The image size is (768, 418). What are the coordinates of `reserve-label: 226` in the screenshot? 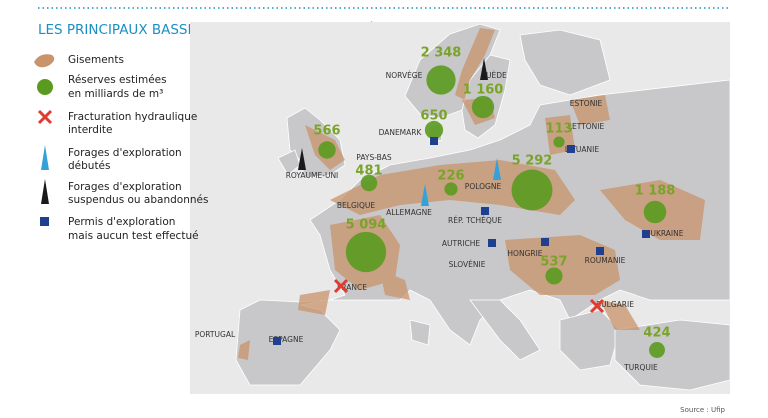 It's located at (450, 176).